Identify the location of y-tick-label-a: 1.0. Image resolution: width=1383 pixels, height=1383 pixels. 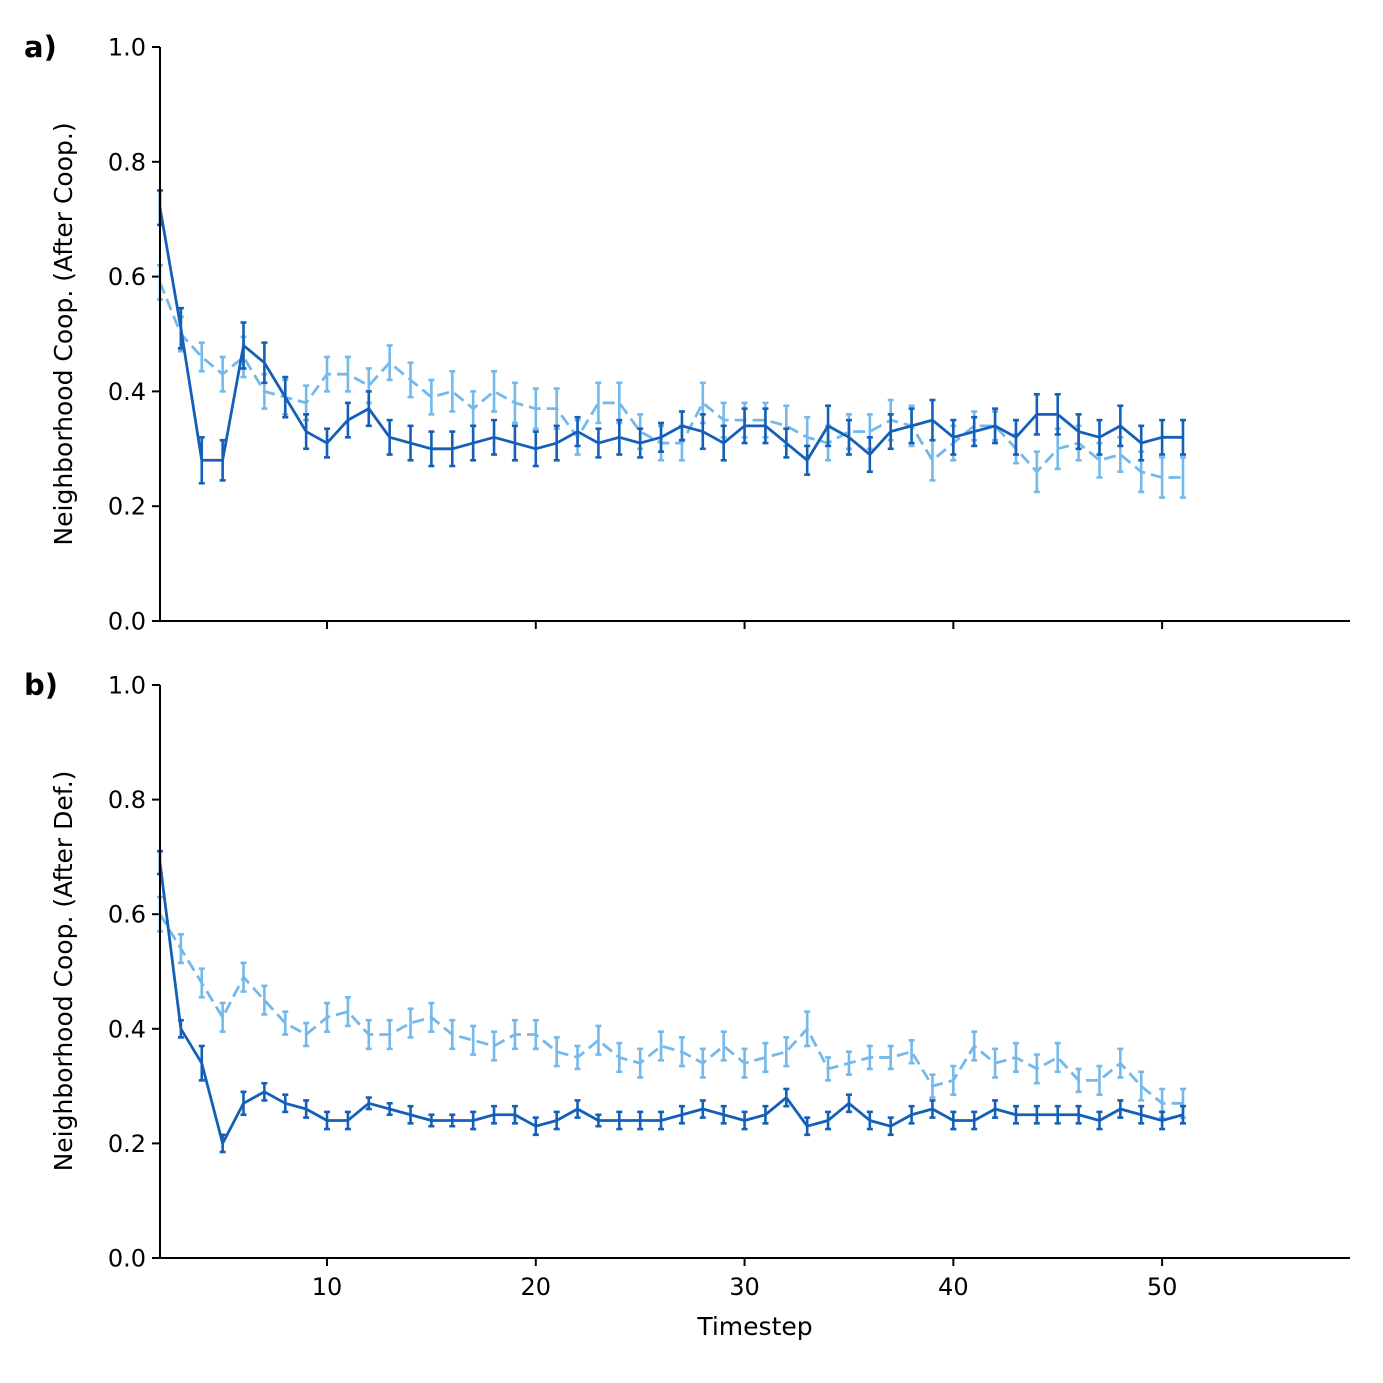
(127, 48).